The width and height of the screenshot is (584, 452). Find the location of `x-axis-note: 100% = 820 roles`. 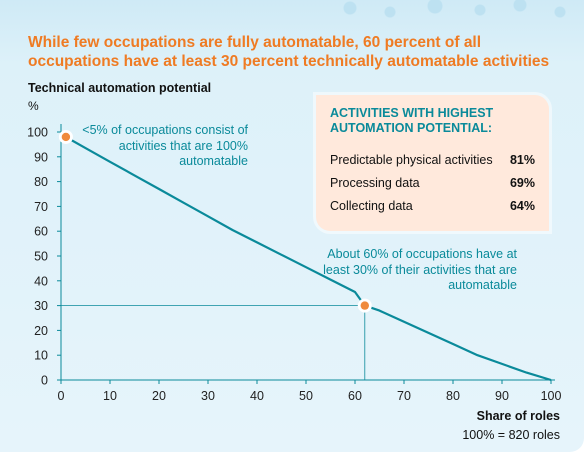

x-axis-note: 100% = 820 roles is located at coordinates (511, 435).